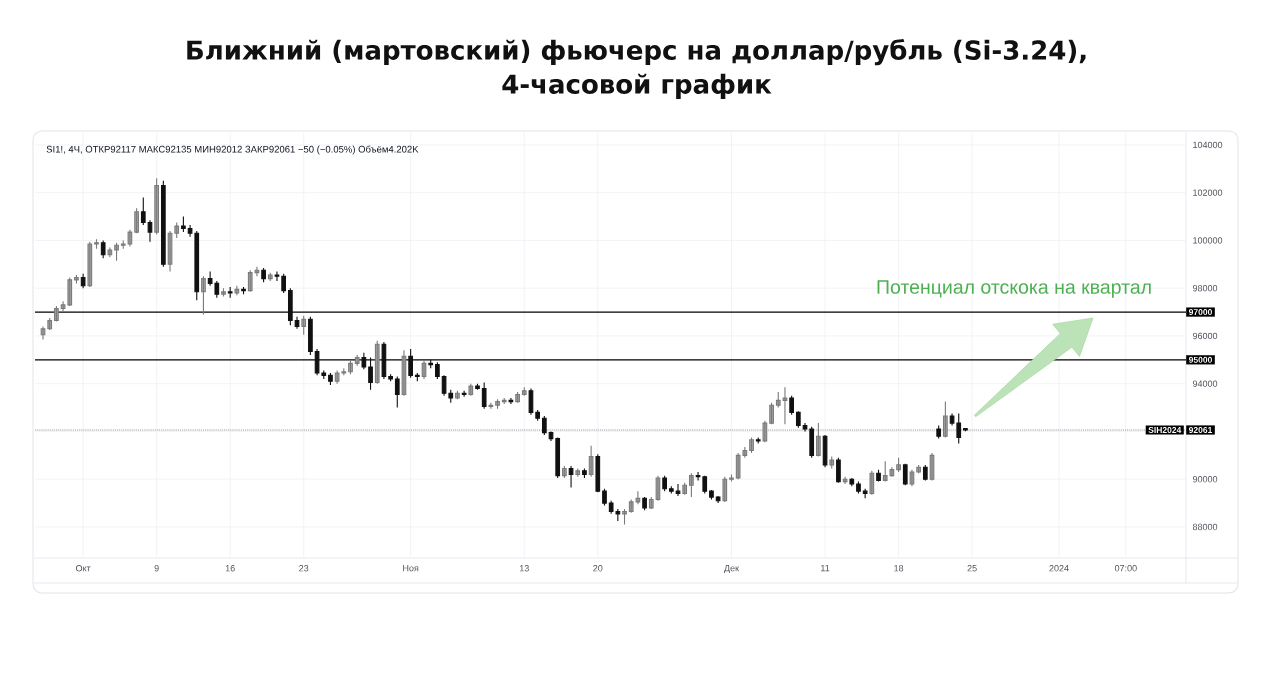  What do you see at coordinates (1205, 336) in the screenshot?
I see `y-tick-label: 96000` at bounding box center [1205, 336].